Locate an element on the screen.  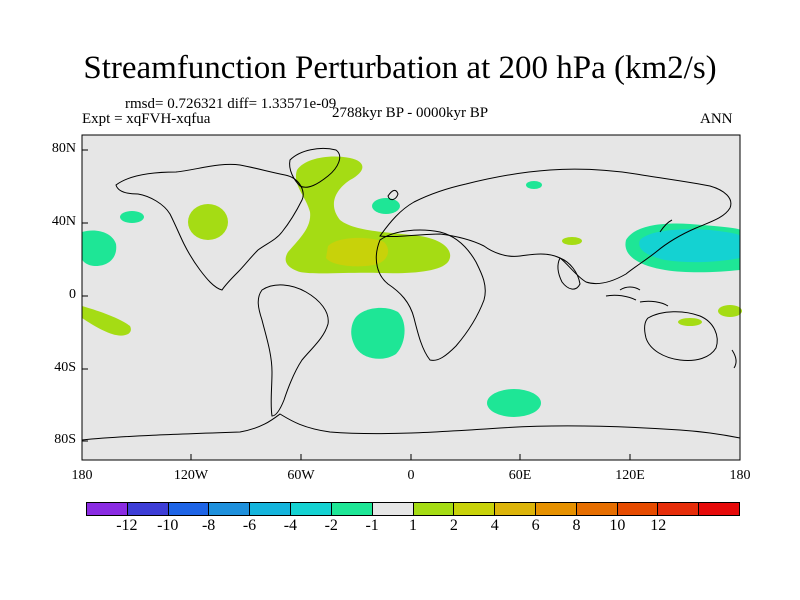
colorbar is located at coordinates (413, 509).